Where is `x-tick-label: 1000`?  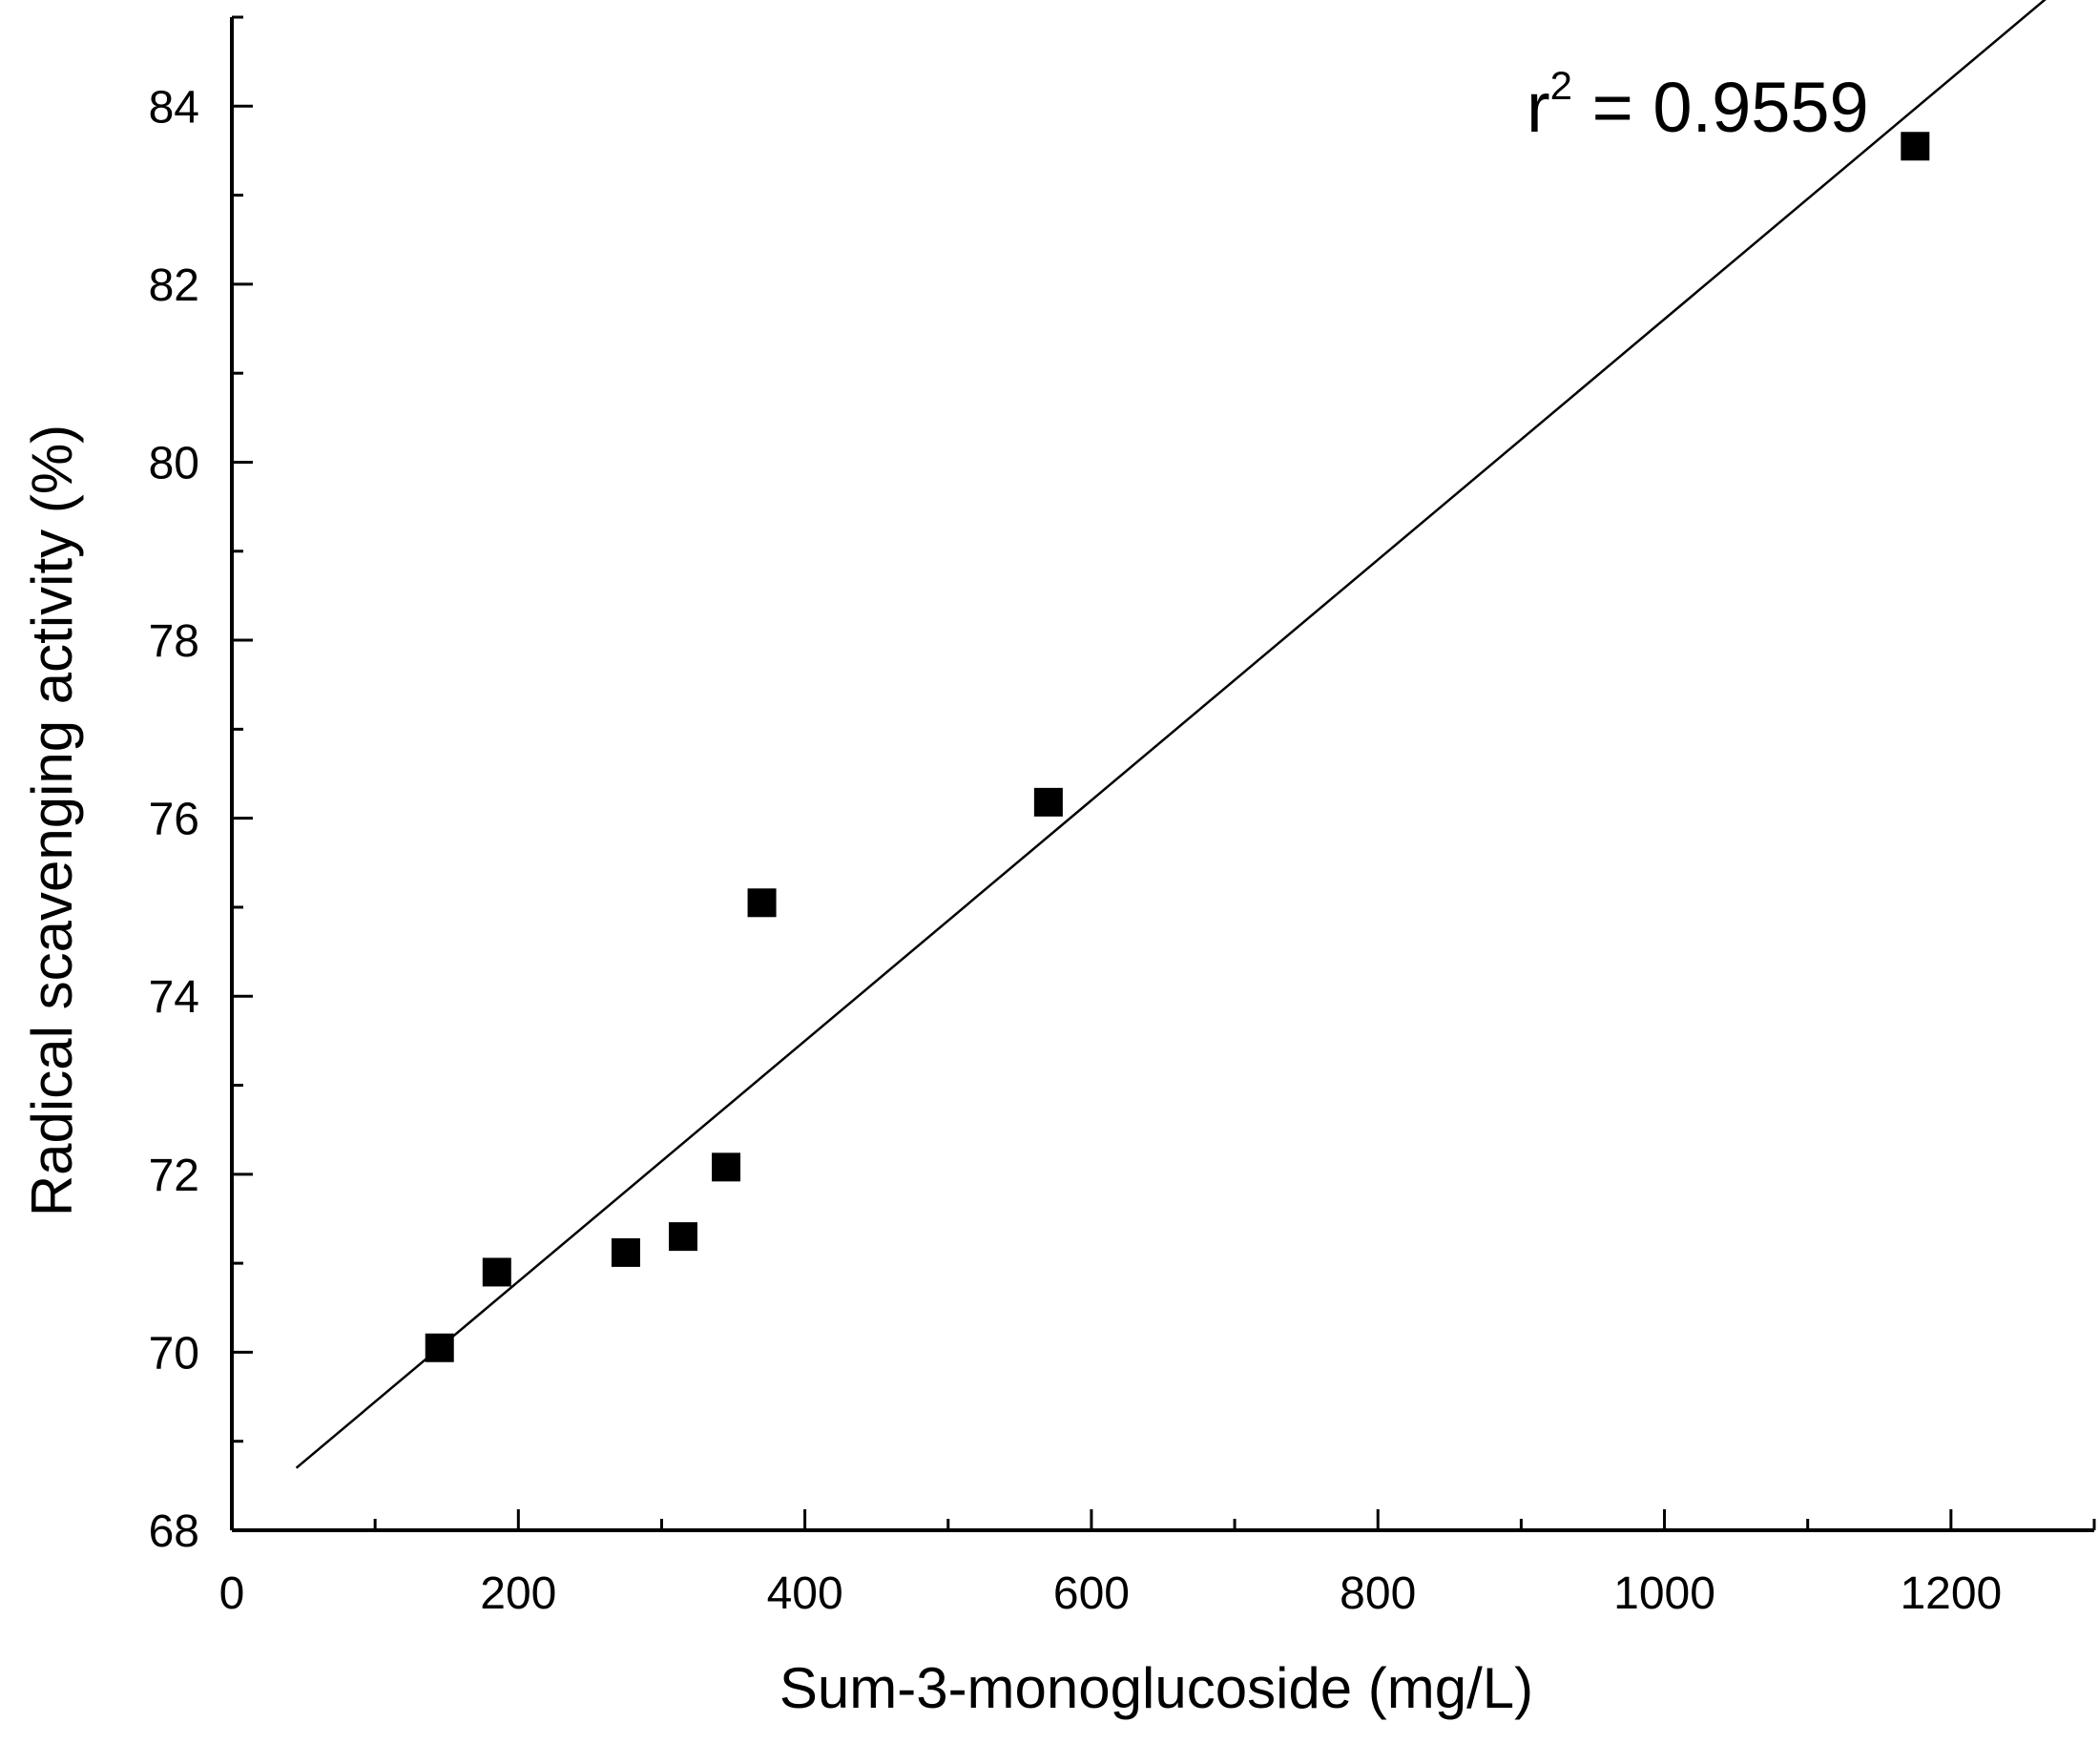 x-tick-label: 1000 is located at coordinates (1664, 1593).